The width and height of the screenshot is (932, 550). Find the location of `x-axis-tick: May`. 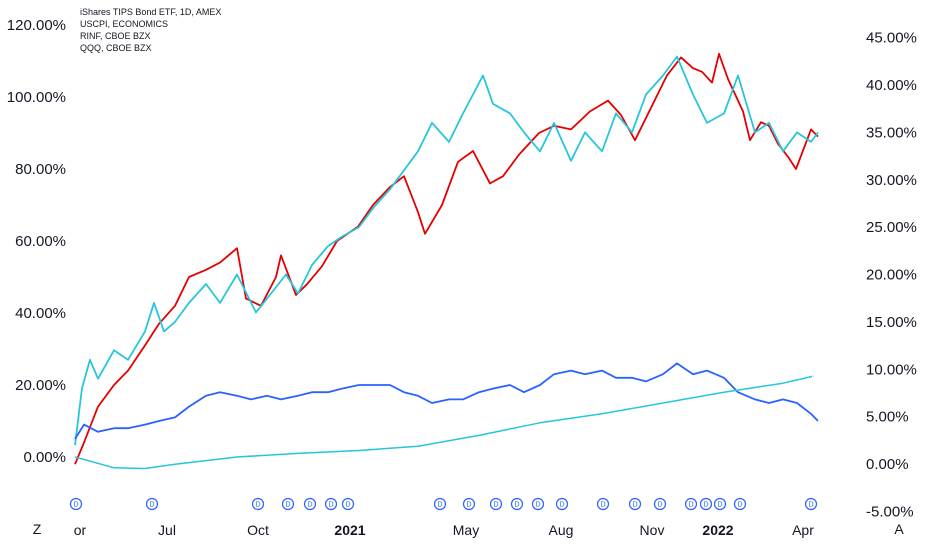

x-axis-tick: May is located at coordinates (466, 530).